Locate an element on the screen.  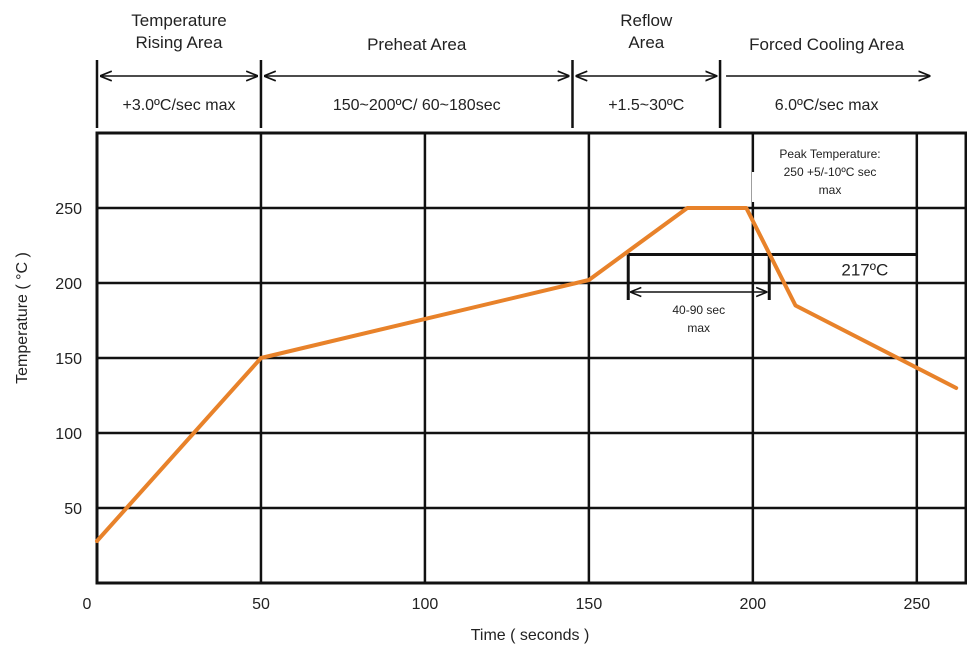
peak-note: max is located at coordinates (830, 190).